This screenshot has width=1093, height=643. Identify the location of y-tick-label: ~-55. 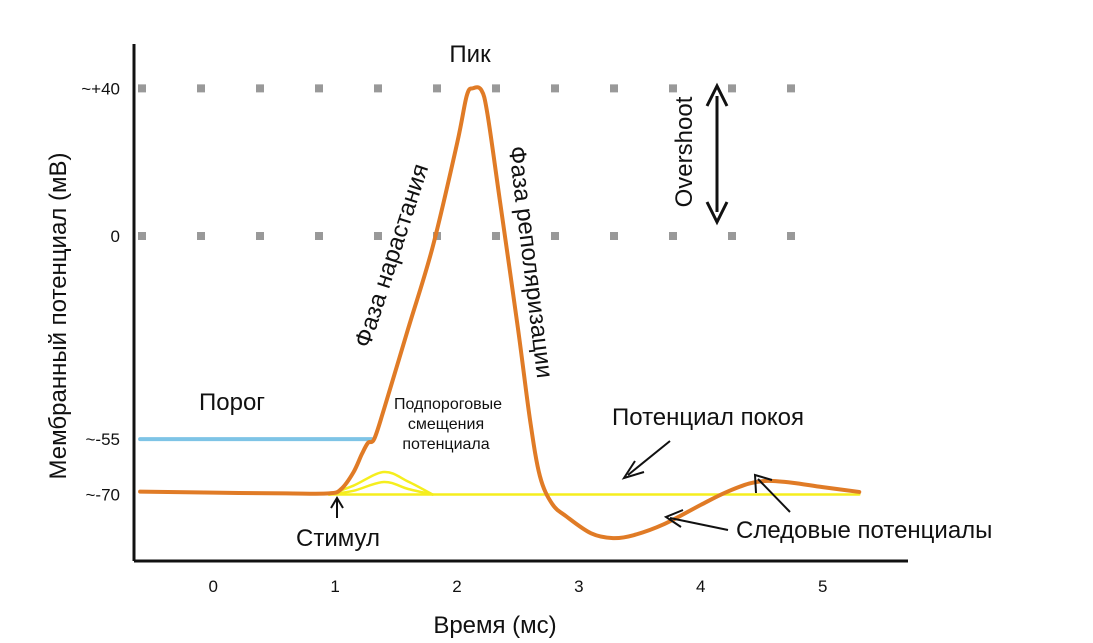
(103, 439).